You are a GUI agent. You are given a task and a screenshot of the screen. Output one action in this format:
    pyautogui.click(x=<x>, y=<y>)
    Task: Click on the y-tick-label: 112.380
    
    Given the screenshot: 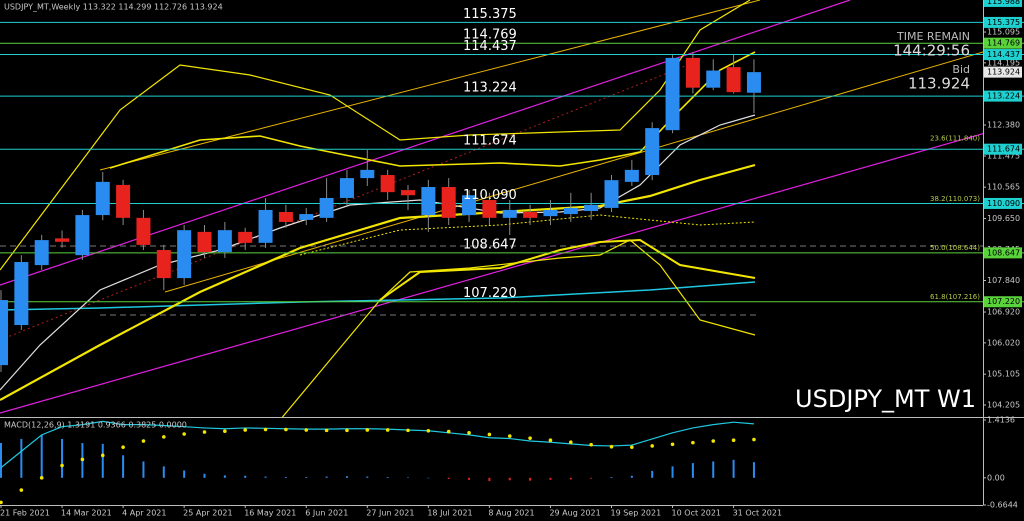 What is the action you would take?
    pyautogui.click(x=1003, y=125)
    